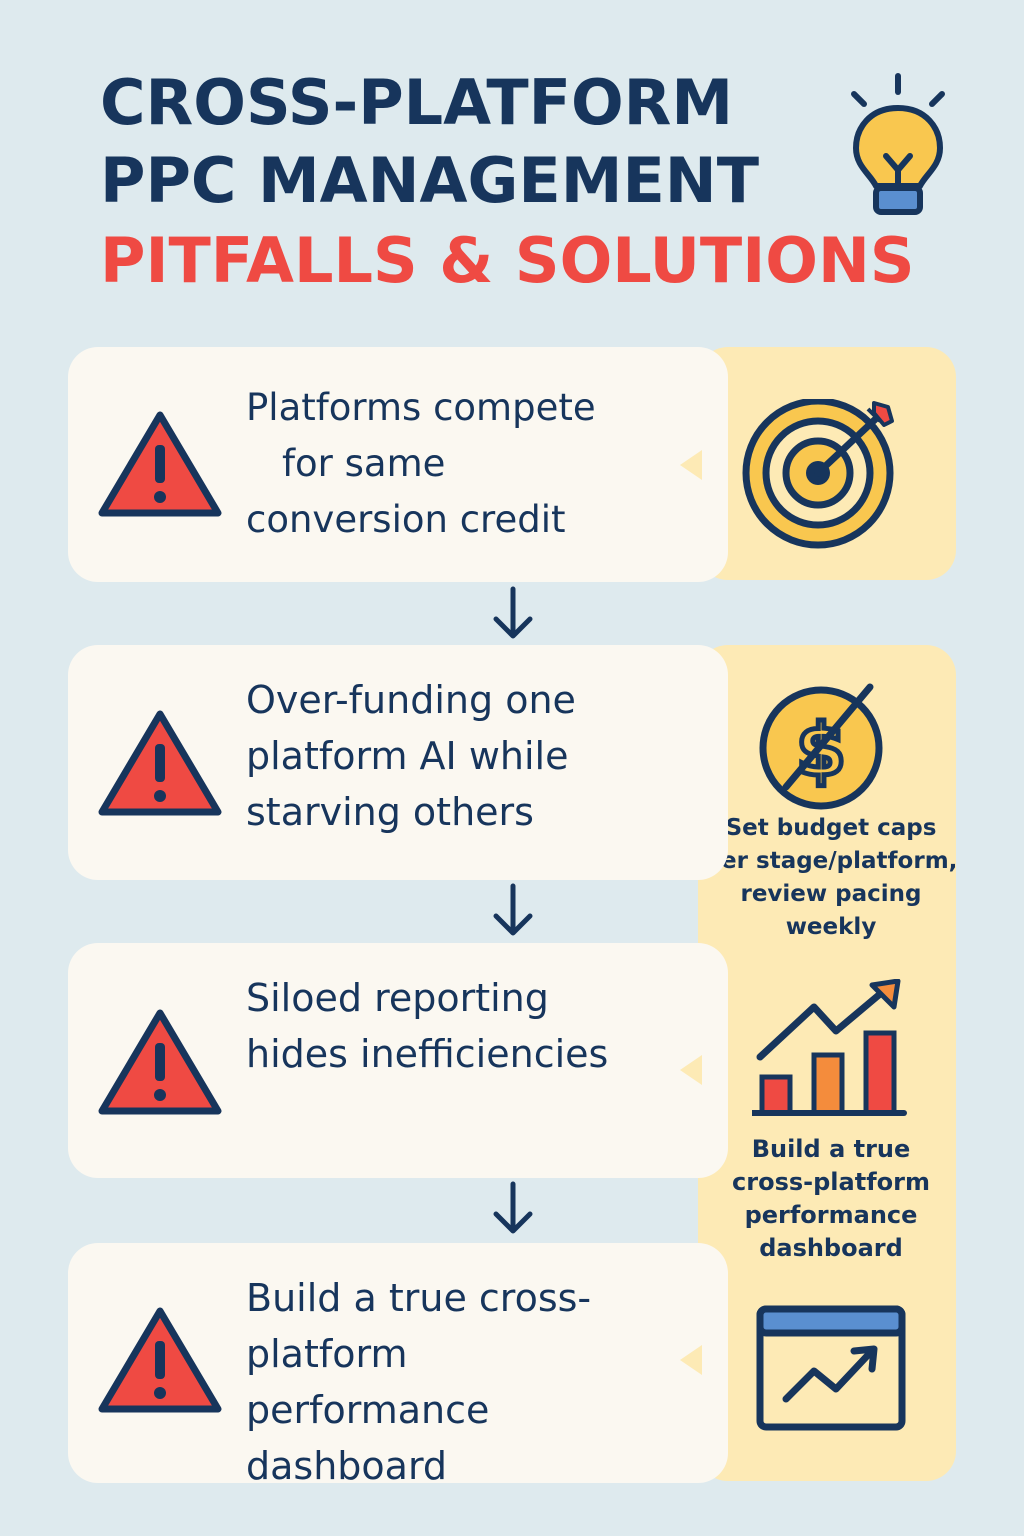  What do you see at coordinates (427, 1054) in the screenshot?
I see `pitfall-line: hides inefficiencies` at bounding box center [427, 1054].